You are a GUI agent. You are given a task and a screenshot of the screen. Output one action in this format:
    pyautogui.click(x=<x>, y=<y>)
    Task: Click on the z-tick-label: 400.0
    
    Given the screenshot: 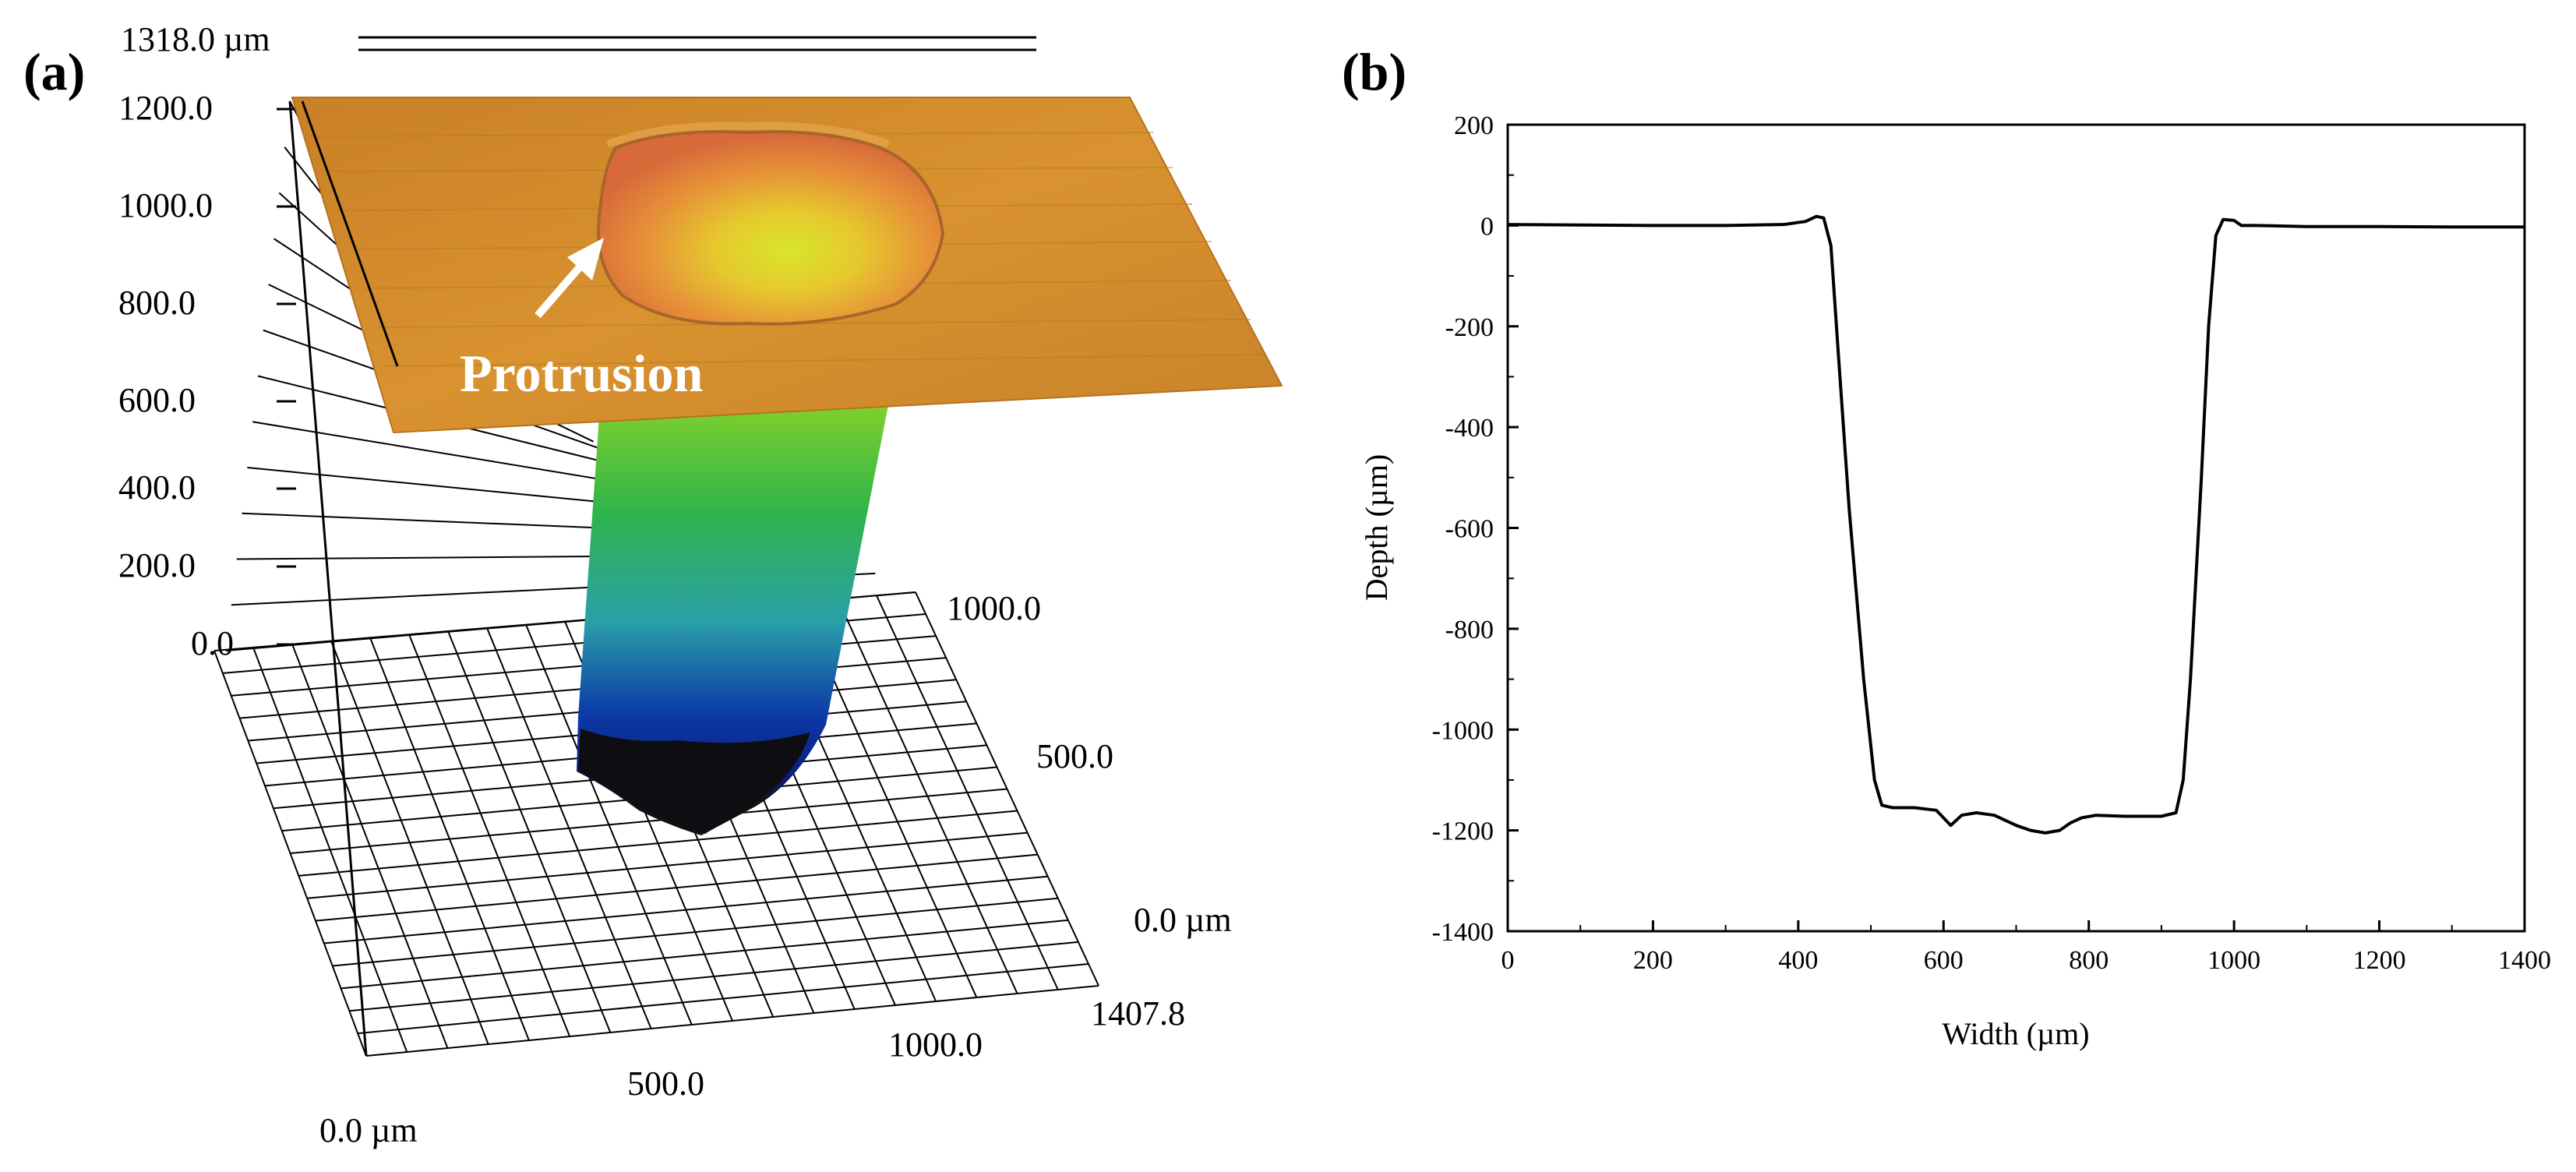 What is the action you would take?
    pyautogui.click(x=157, y=488)
    